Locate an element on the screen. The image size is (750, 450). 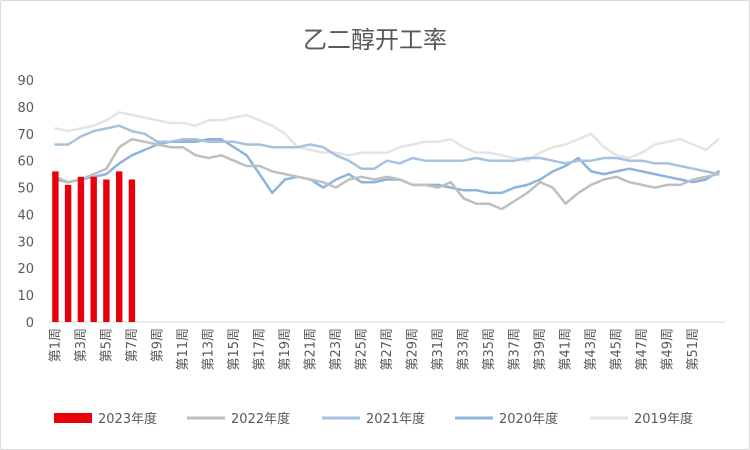
x-tick-label: 第19周 is located at coordinates (285, 349).